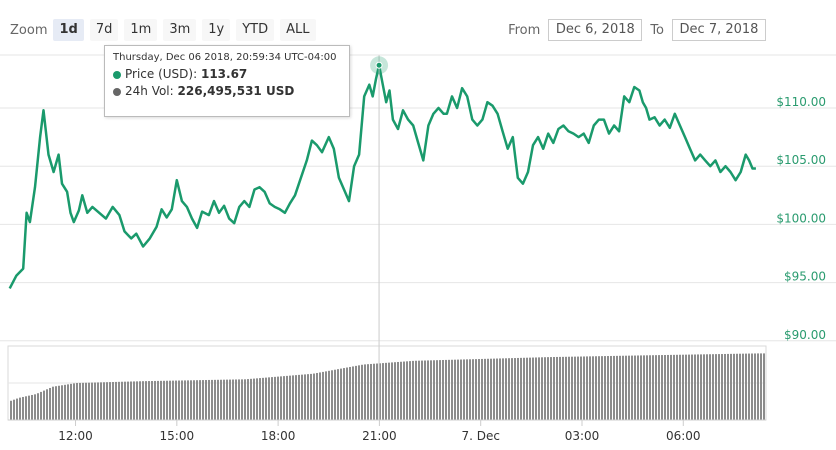 Image resolution: width=836 pixels, height=450 pixels. What do you see at coordinates (104, 30) in the screenshot?
I see `zoom-7d-button: 7d` at bounding box center [104, 30].